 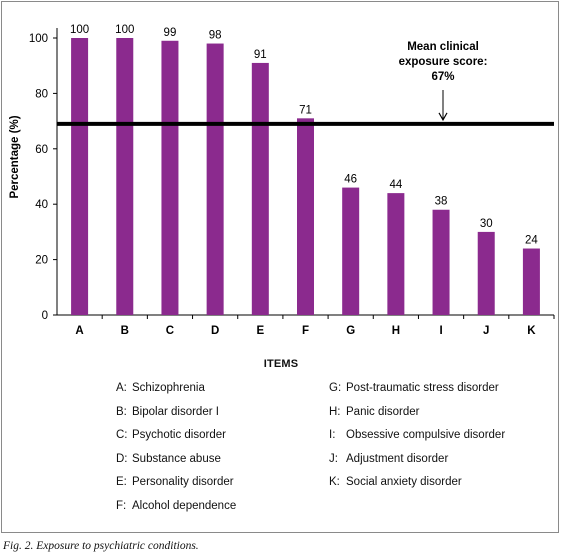 What do you see at coordinates (184, 506) in the screenshot?
I see `legend-text: Alcohol dependence` at bounding box center [184, 506].